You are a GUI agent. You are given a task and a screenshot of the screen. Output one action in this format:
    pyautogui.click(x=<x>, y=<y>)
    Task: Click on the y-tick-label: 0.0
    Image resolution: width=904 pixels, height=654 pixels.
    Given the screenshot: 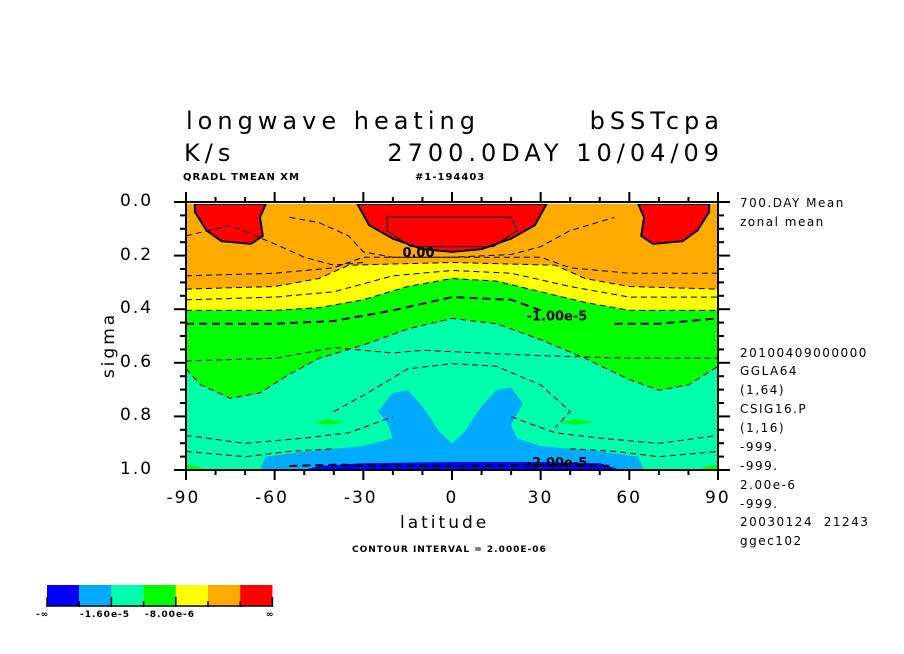 What is the action you would take?
    pyautogui.click(x=137, y=201)
    